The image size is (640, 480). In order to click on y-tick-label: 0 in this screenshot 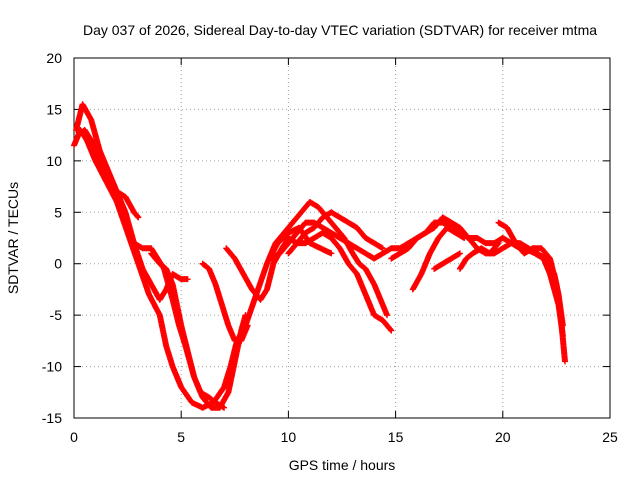, I will do `click(58, 264)`.